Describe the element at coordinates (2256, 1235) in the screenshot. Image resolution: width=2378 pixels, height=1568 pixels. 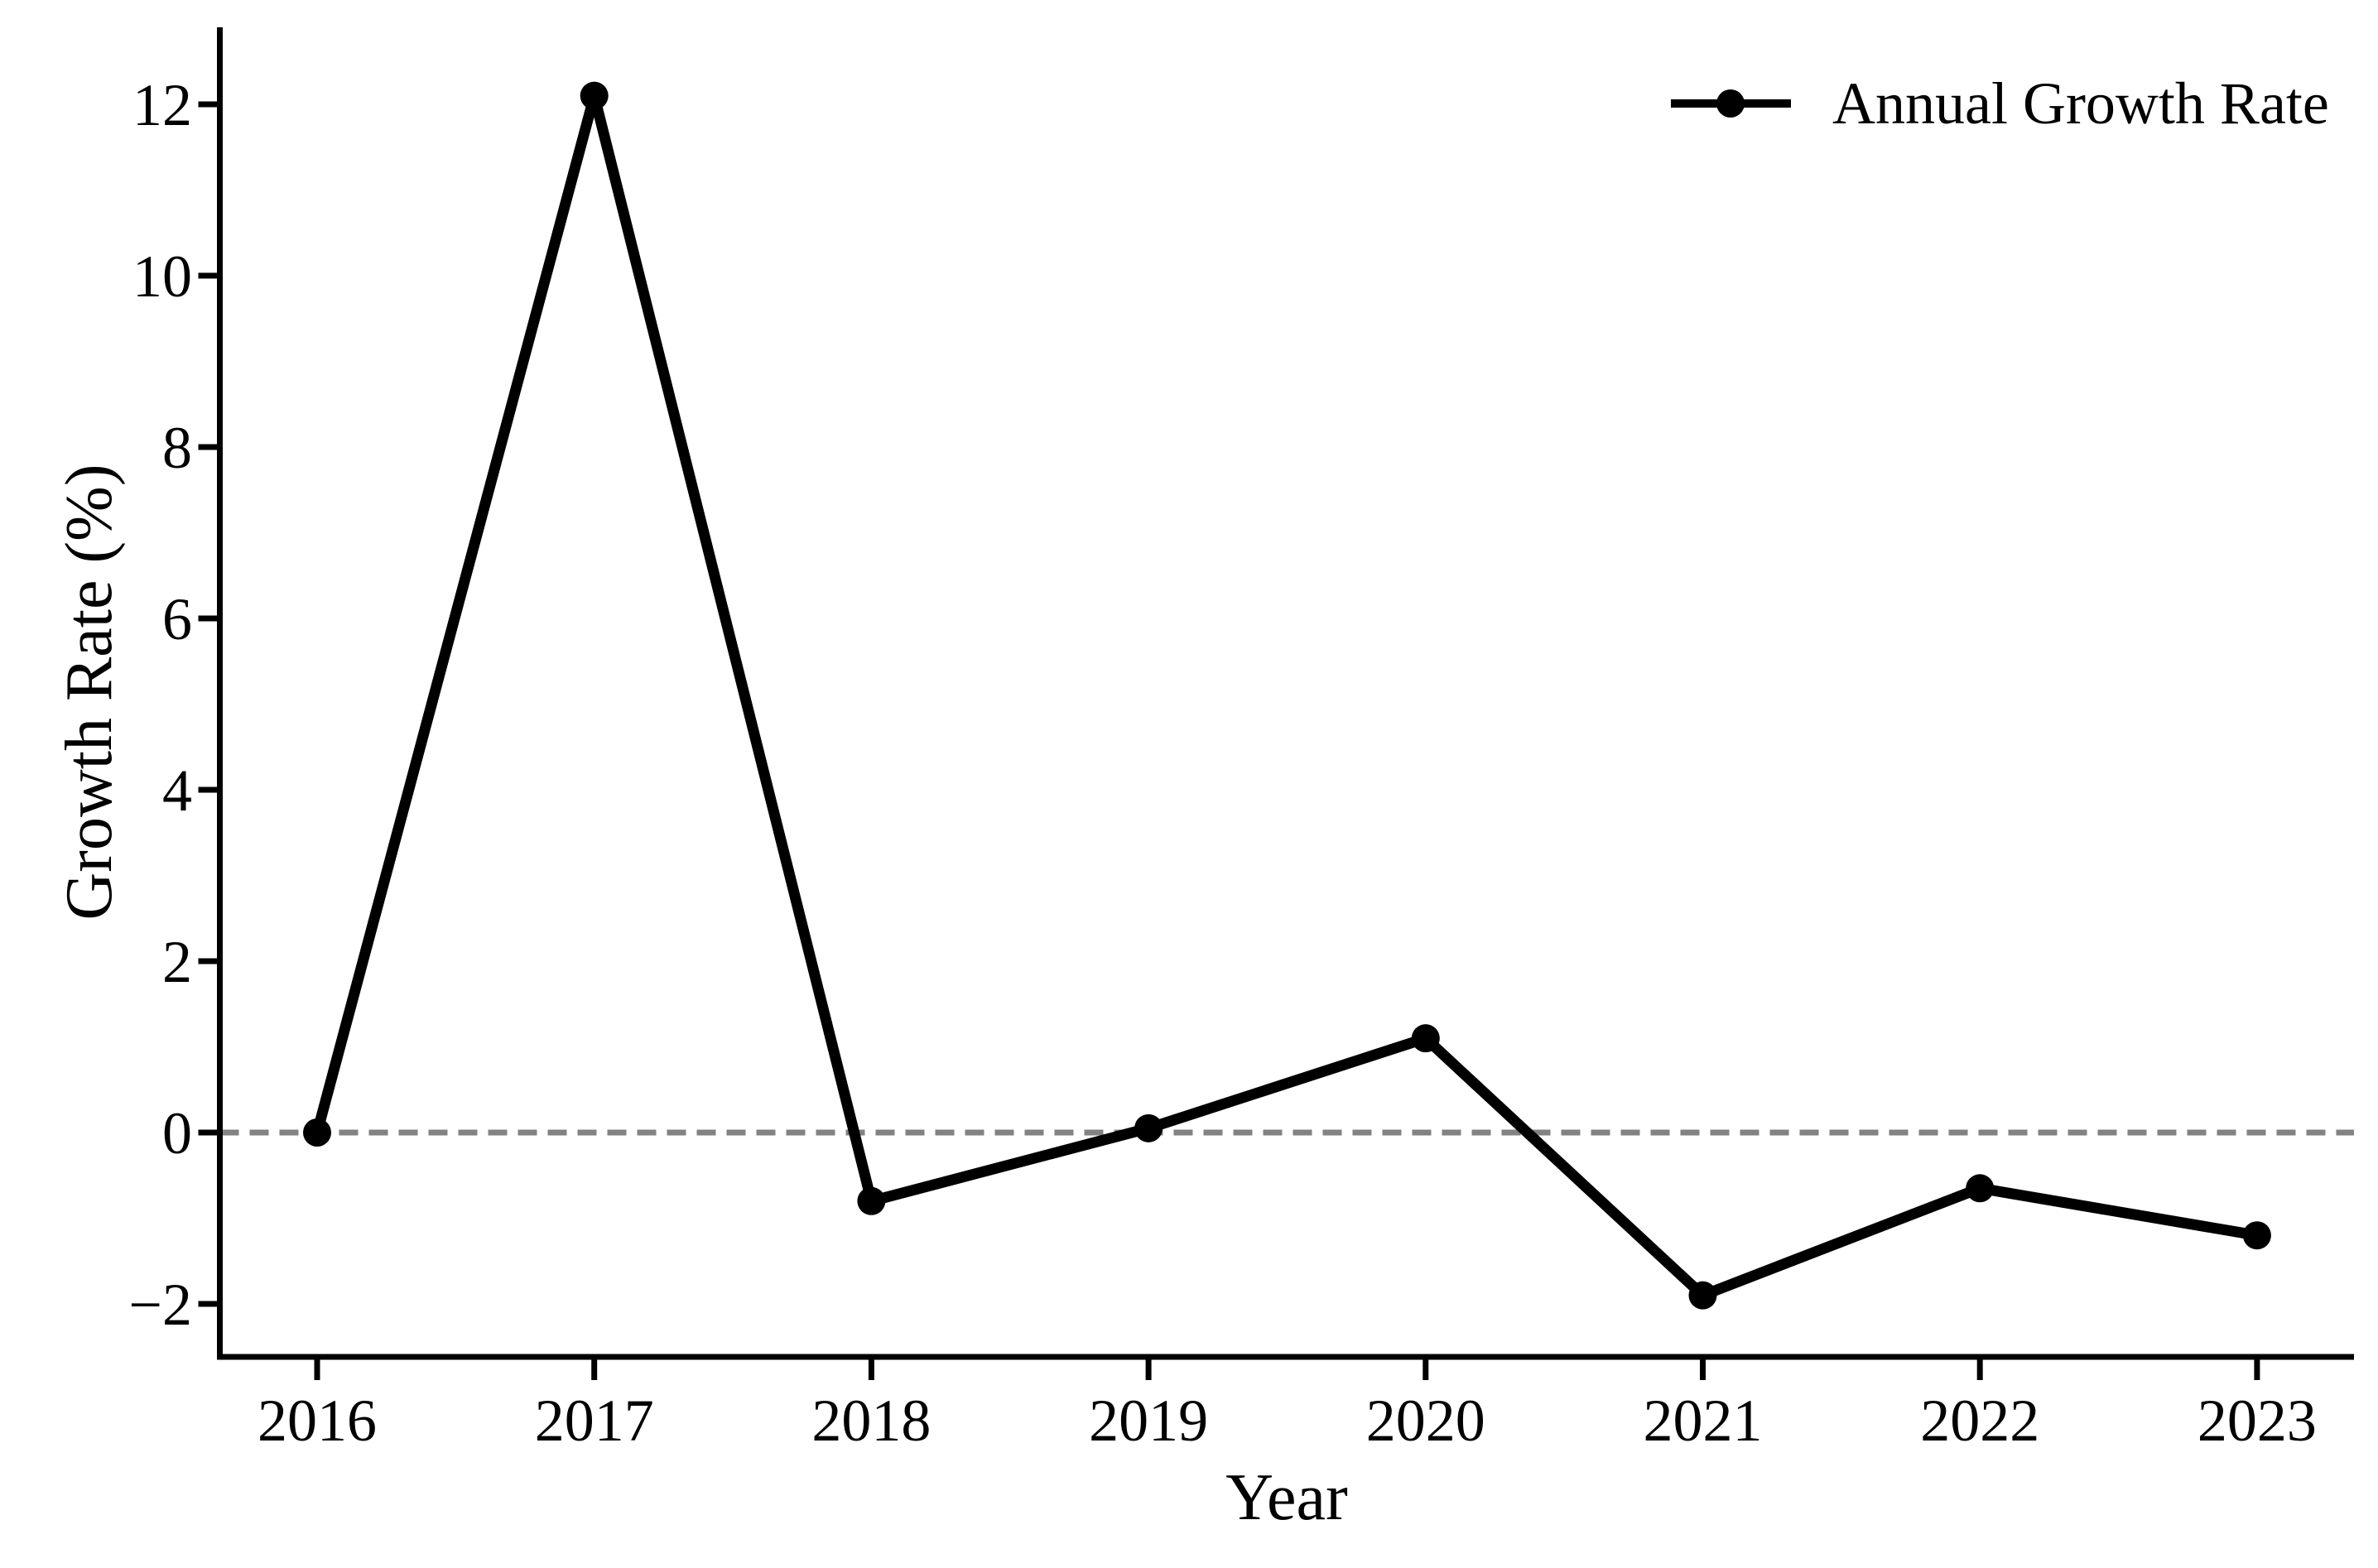
I see `data-point-2023` at that location.